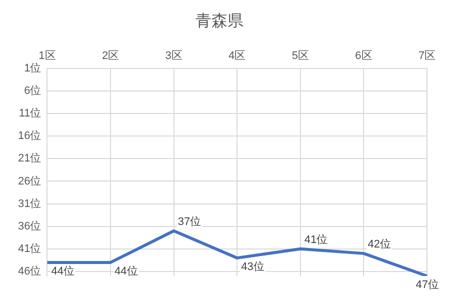 This screenshot has width=451, height=300. Describe the element at coordinates (30, 226) in the screenshot. I see `y-tick-label: 36位` at that location.